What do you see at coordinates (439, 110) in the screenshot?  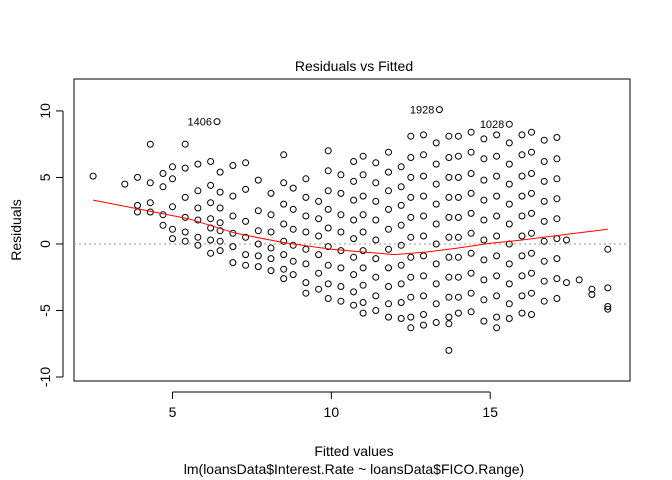 I see `outlier-point-1928` at bounding box center [439, 110].